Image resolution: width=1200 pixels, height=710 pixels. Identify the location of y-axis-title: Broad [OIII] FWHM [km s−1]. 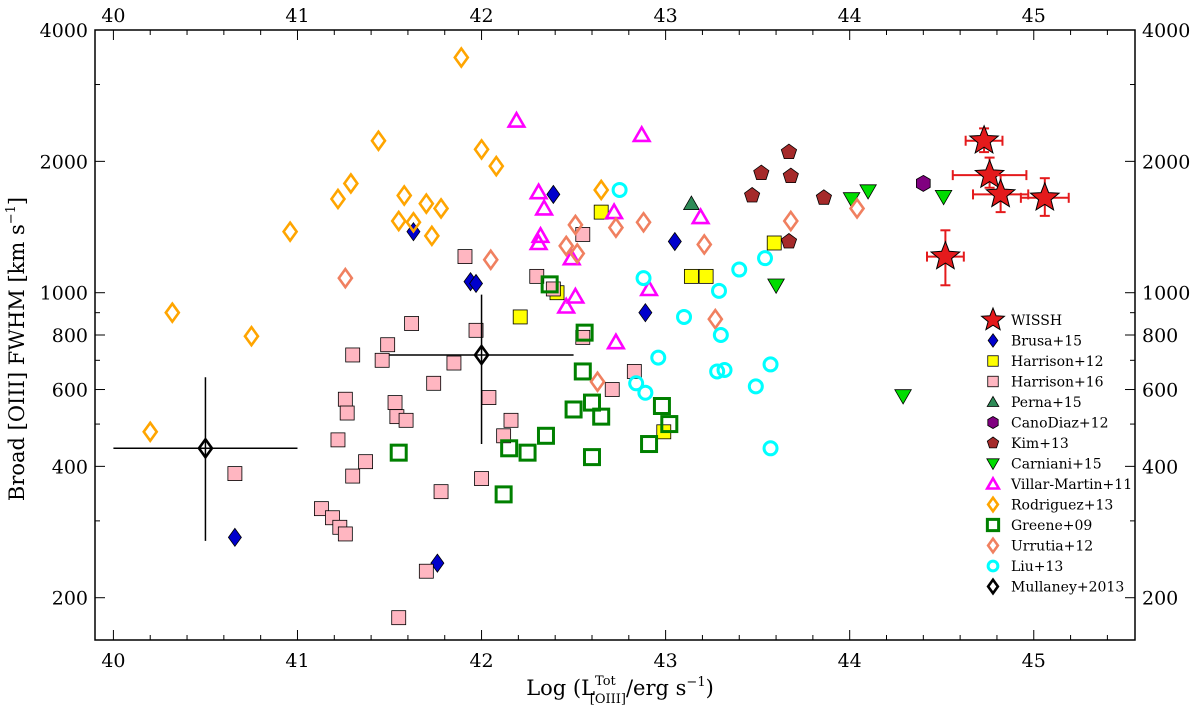
(16, 349).